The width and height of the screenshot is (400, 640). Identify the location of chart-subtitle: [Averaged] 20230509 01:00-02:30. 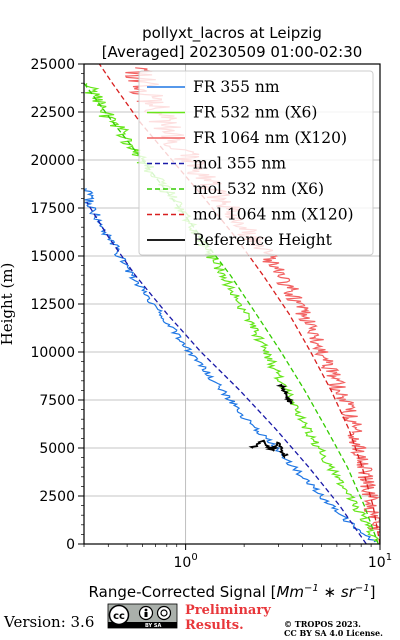
(232, 52).